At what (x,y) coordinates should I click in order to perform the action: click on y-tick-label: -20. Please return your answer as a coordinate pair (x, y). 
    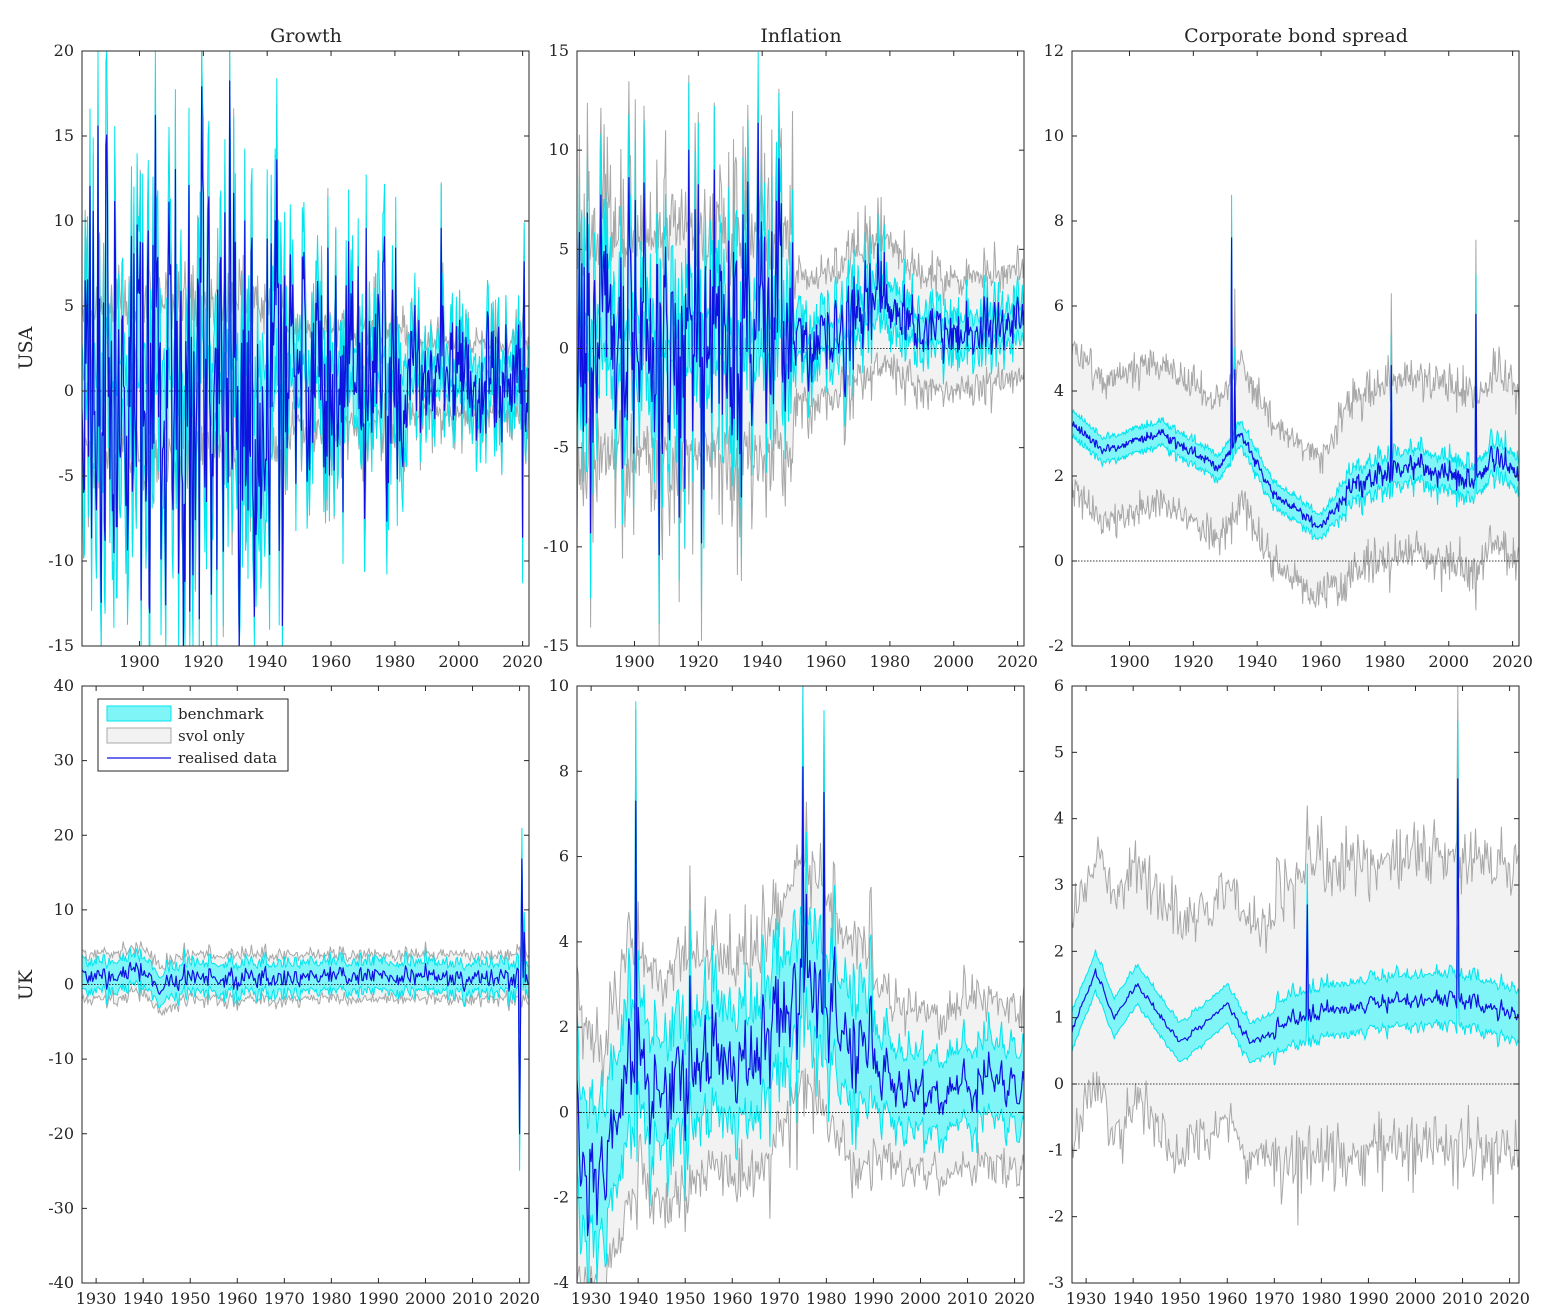
    Looking at the image, I should click on (61, 1133).